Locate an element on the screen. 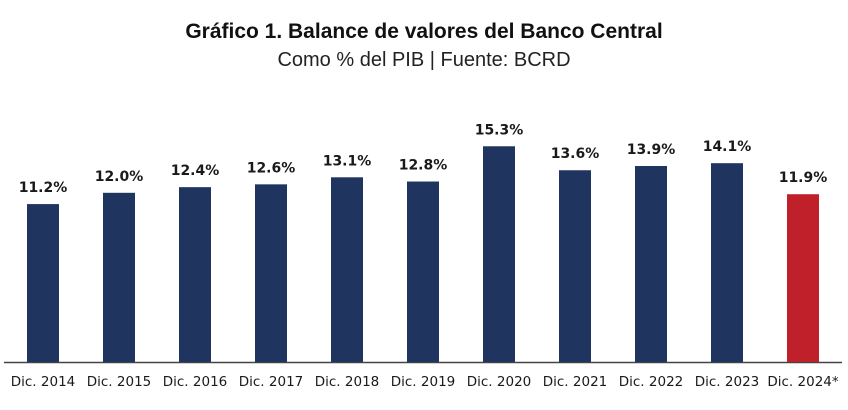  data-label: 15.3% is located at coordinates (499, 130).